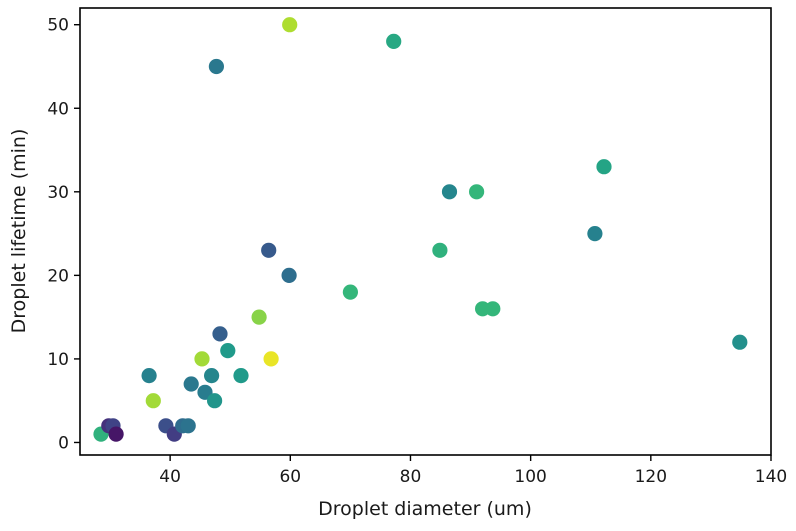 The height and width of the screenshot is (531, 796). What do you see at coordinates (651, 477) in the screenshot?
I see `x-tick-label: 120` at bounding box center [651, 477].